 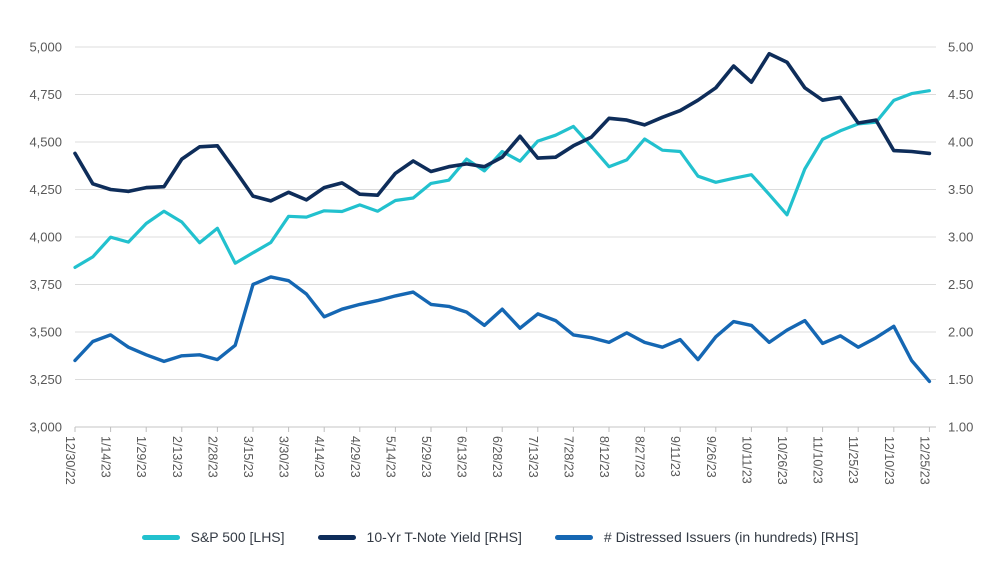 I want to click on left-axis-tick-label: 3,000, so click(x=45, y=427).